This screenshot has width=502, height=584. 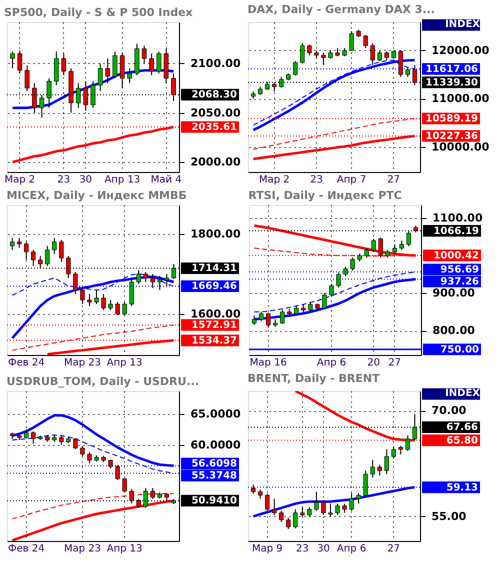 I want to click on ref-line-label: 1572.91, so click(x=214, y=325).